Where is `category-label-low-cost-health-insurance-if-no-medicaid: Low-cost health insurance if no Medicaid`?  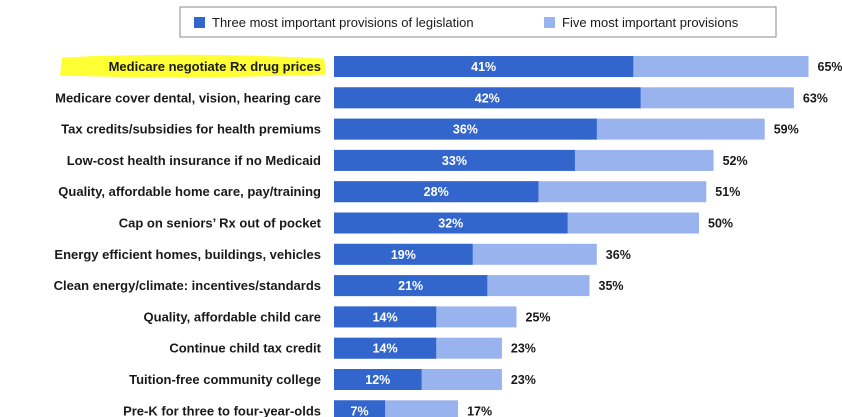
category-label-low-cost-health-insurance-if-no-medicaid: Low-cost health insurance if no Medicaid is located at coordinates (194, 160).